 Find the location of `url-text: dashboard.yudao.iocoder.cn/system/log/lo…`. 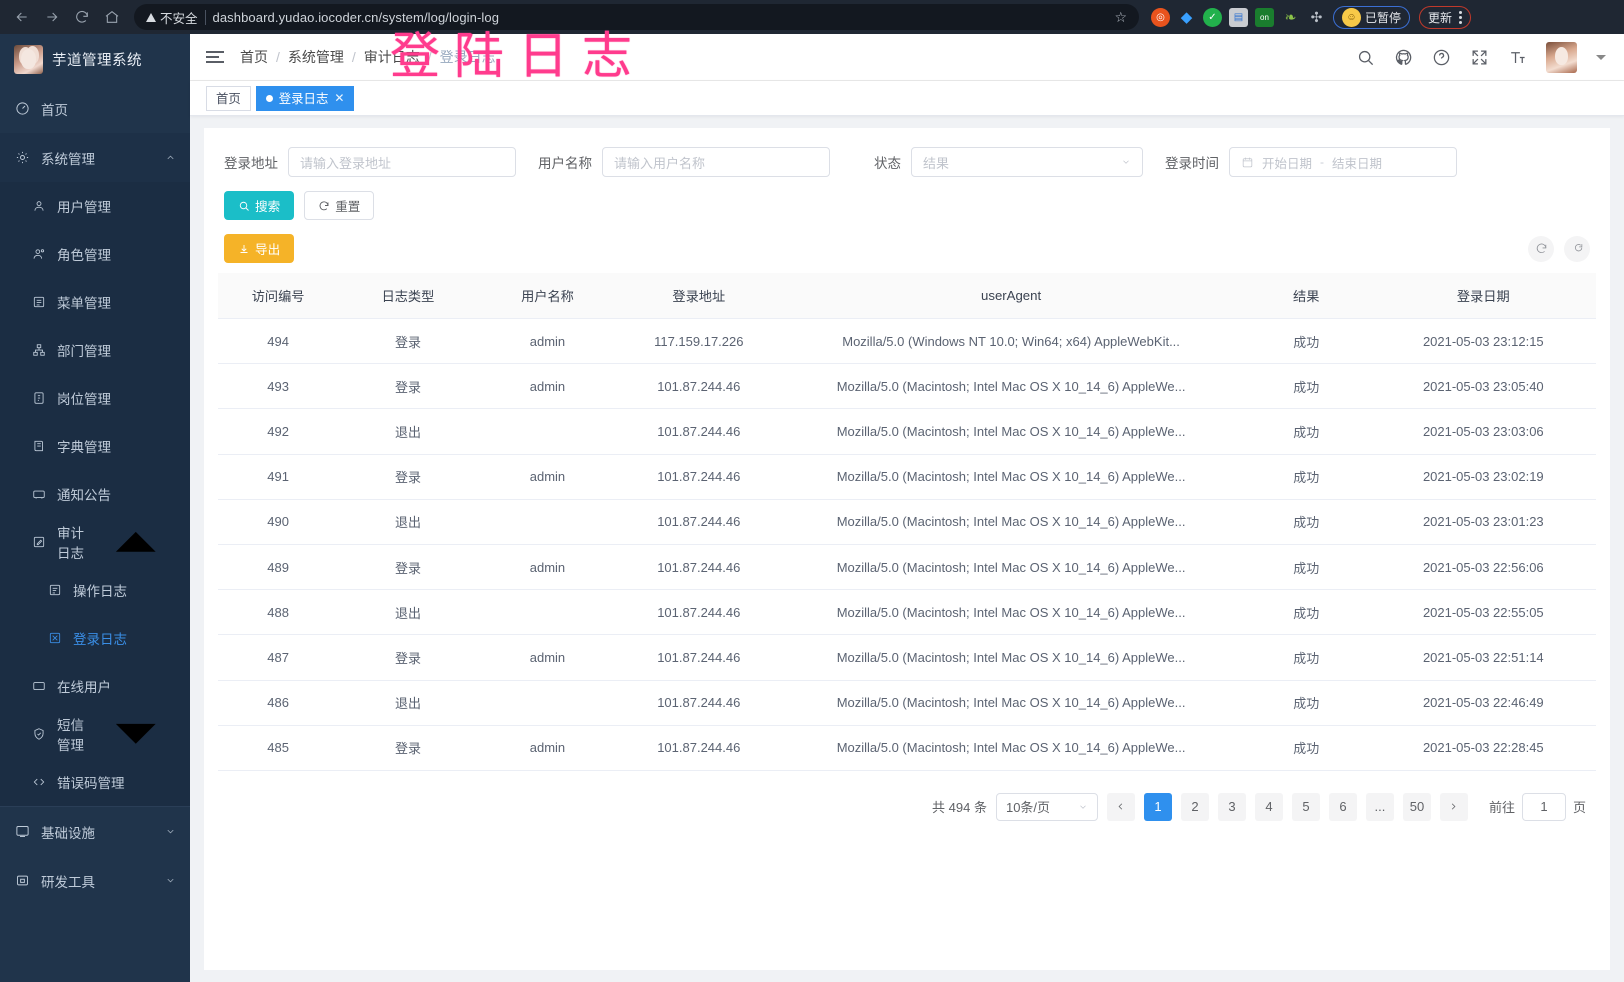

url-text: dashboard.yudao.iocoder.cn/system/log/lo… is located at coordinates (356, 17).